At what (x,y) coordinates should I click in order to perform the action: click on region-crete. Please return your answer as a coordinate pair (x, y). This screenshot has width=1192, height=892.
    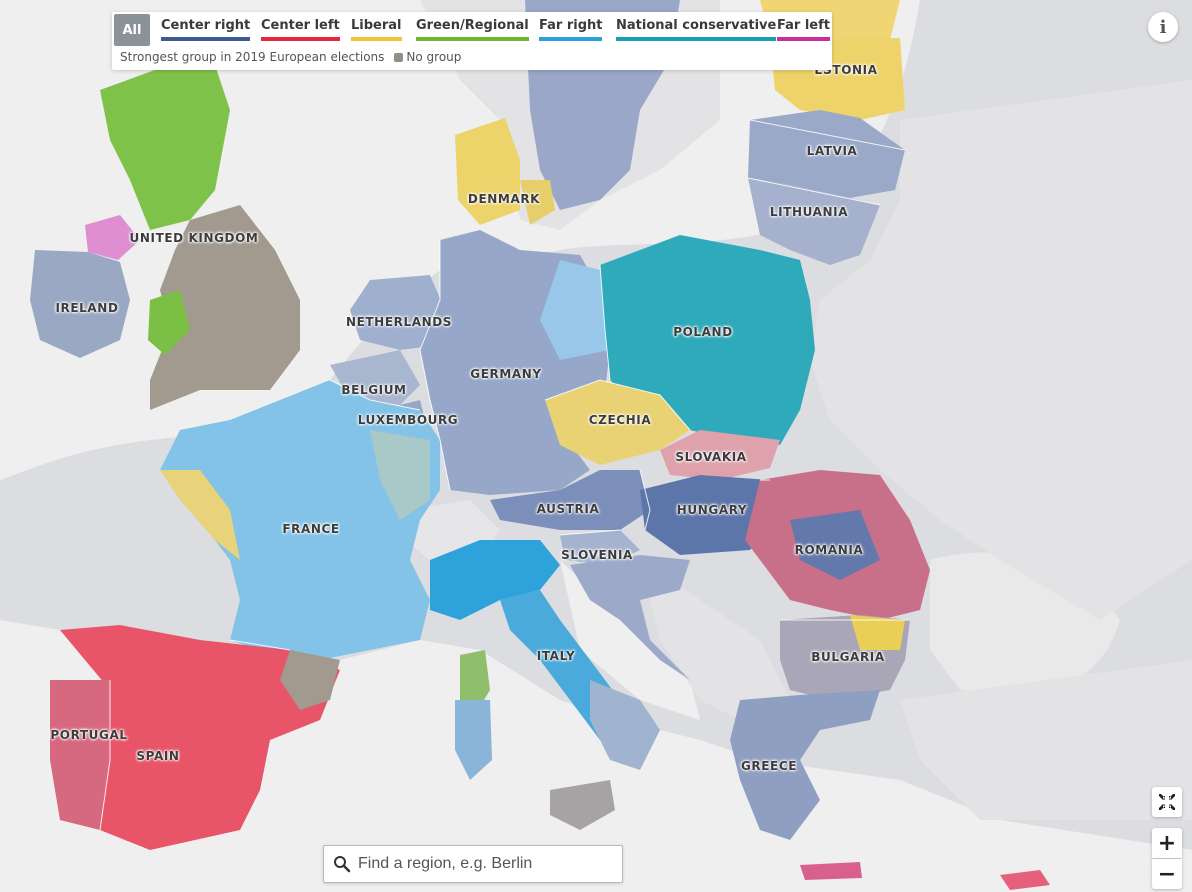
    Looking at the image, I should click on (831, 871).